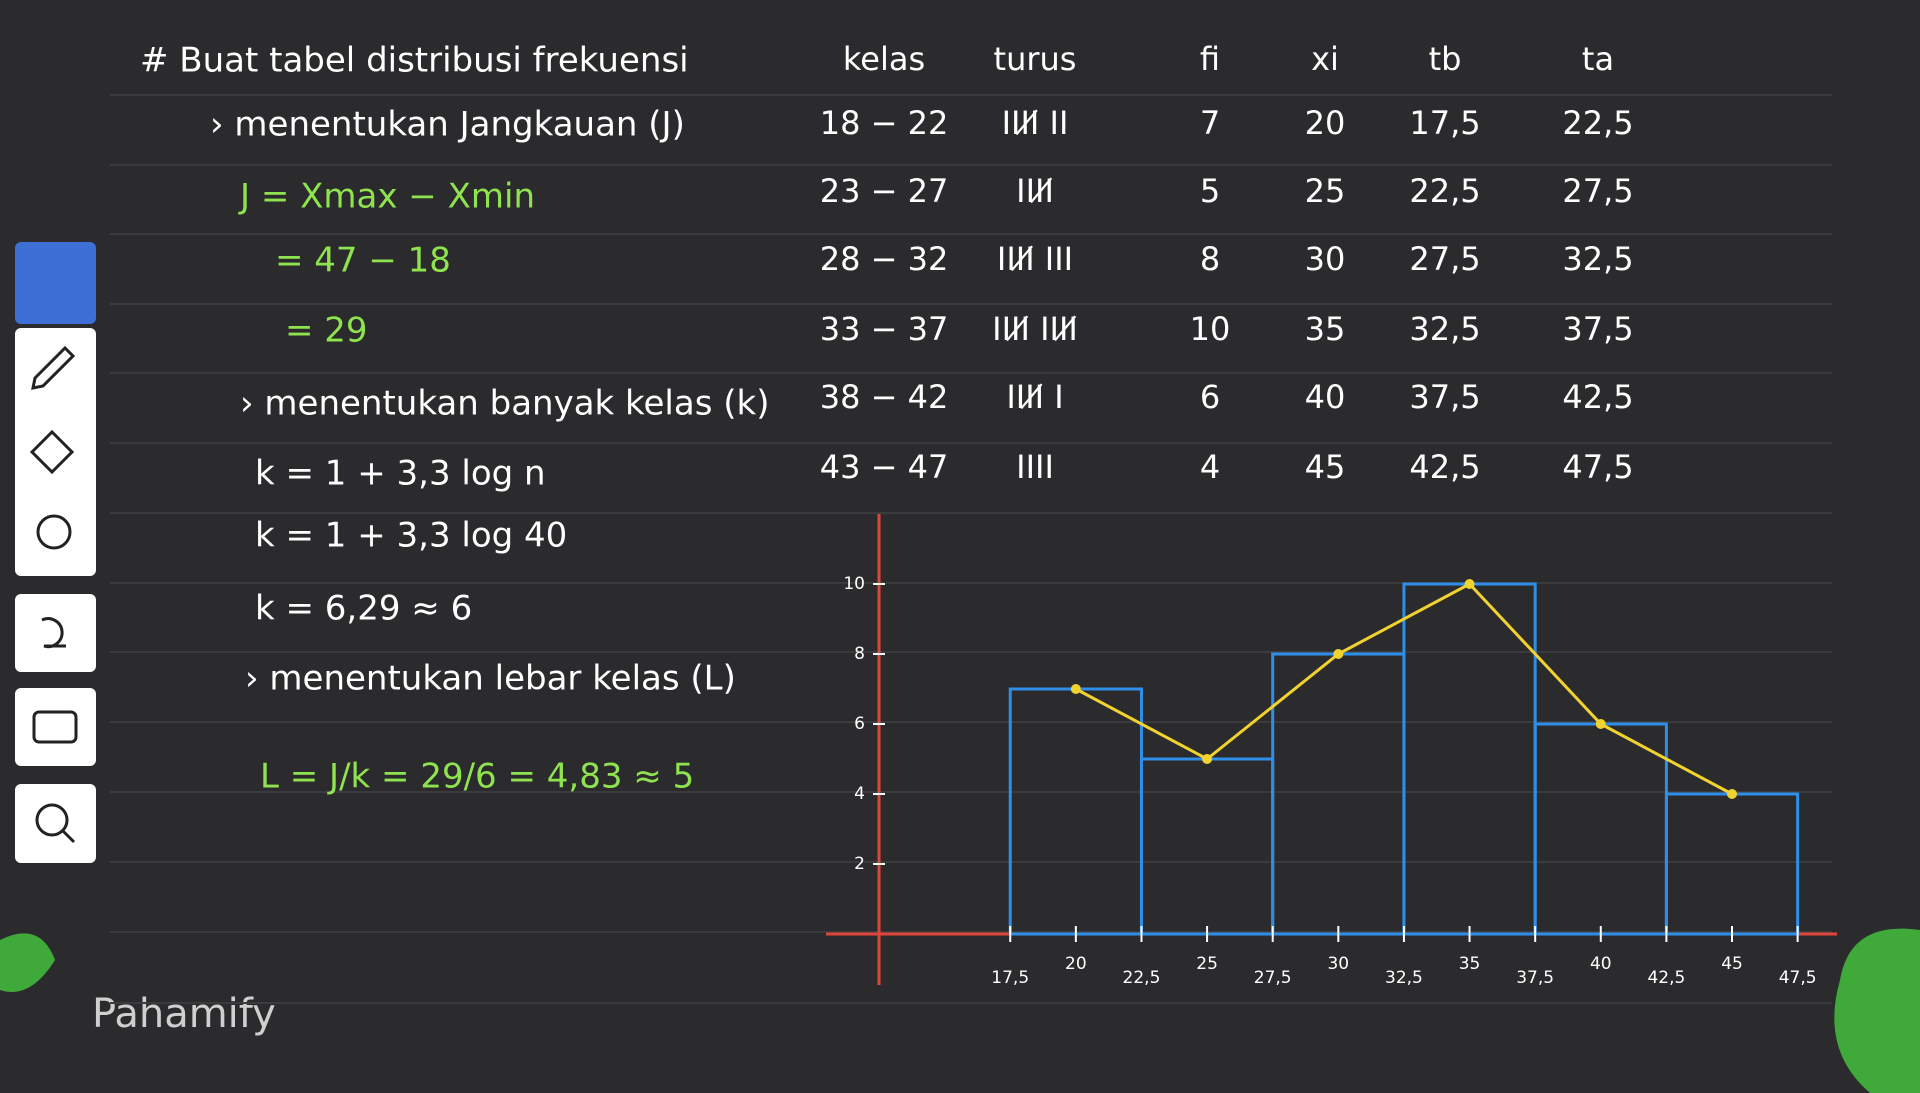 Image resolution: width=1920 pixels, height=1093 pixels. I want to click on x-tick-label: 47,5, so click(1798, 978).